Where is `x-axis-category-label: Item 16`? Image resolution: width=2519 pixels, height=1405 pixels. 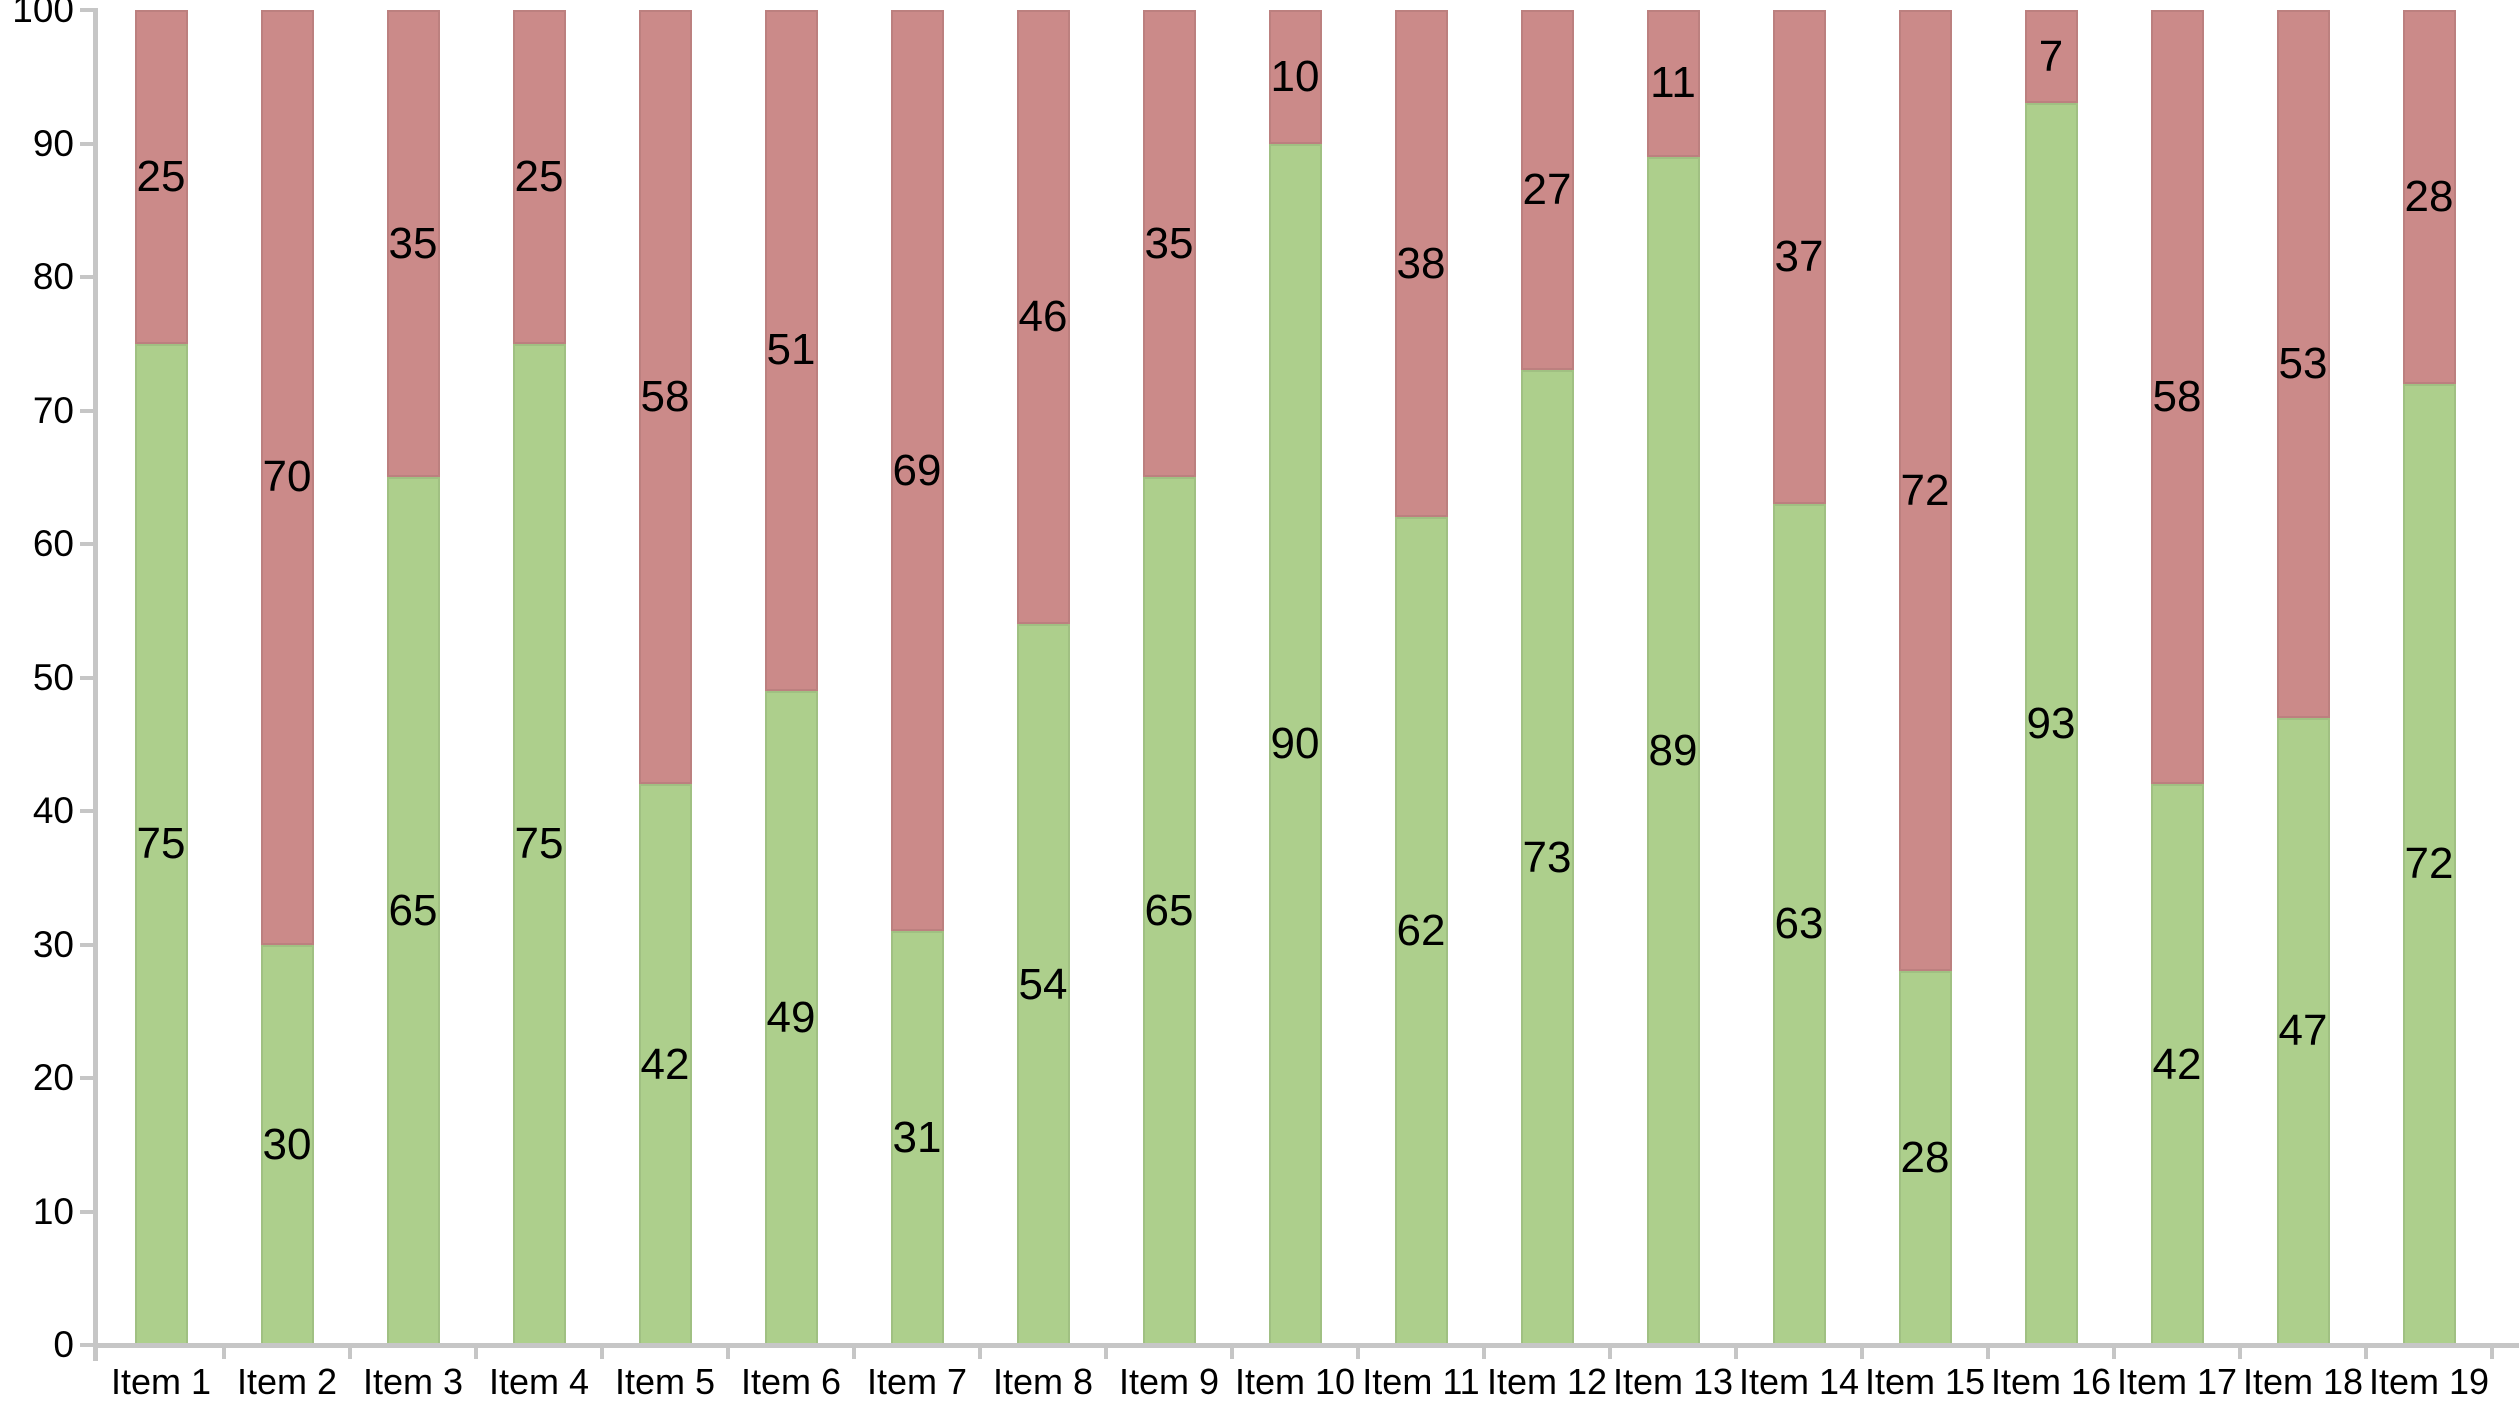
x-axis-category-label: Item 16 is located at coordinates (2051, 1381).